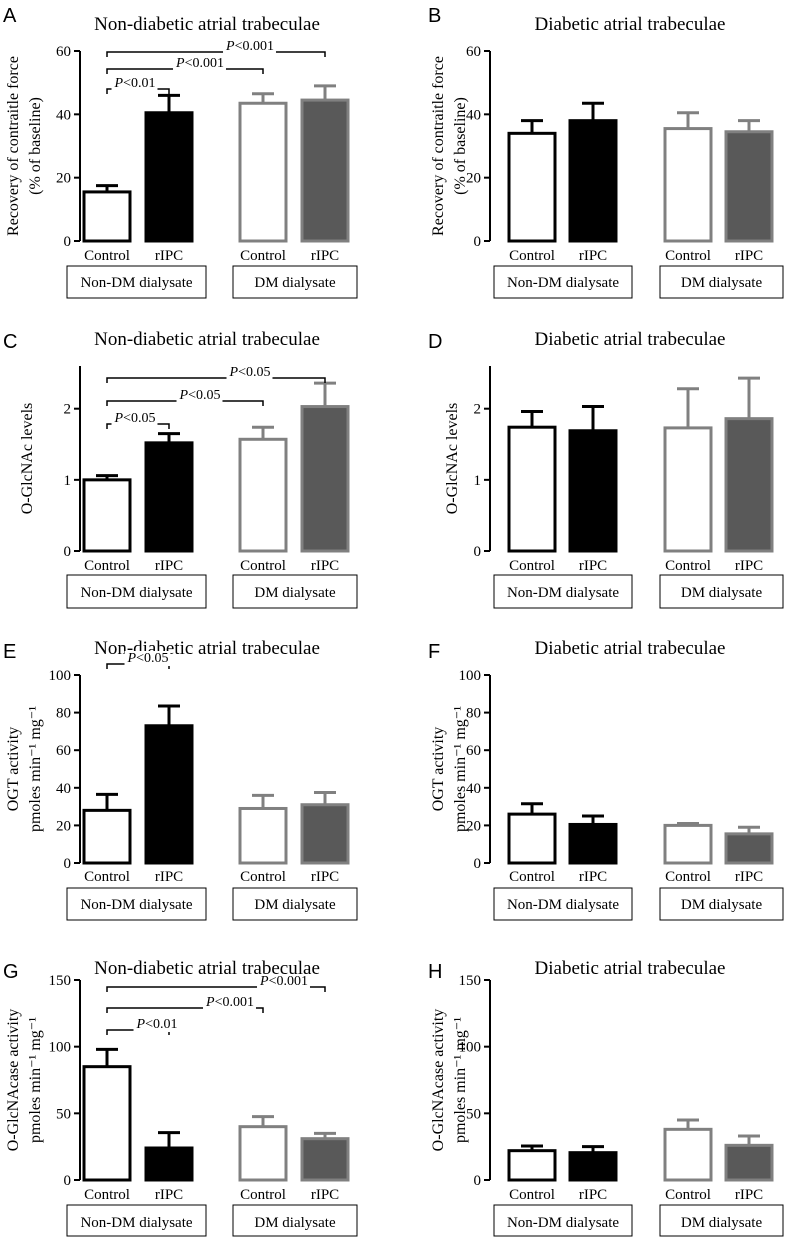 This screenshot has height=1237, width=792. What do you see at coordinates (434, 16) in the screenshot?
I see `panel-letter: B` at bounding box center [434, 16].